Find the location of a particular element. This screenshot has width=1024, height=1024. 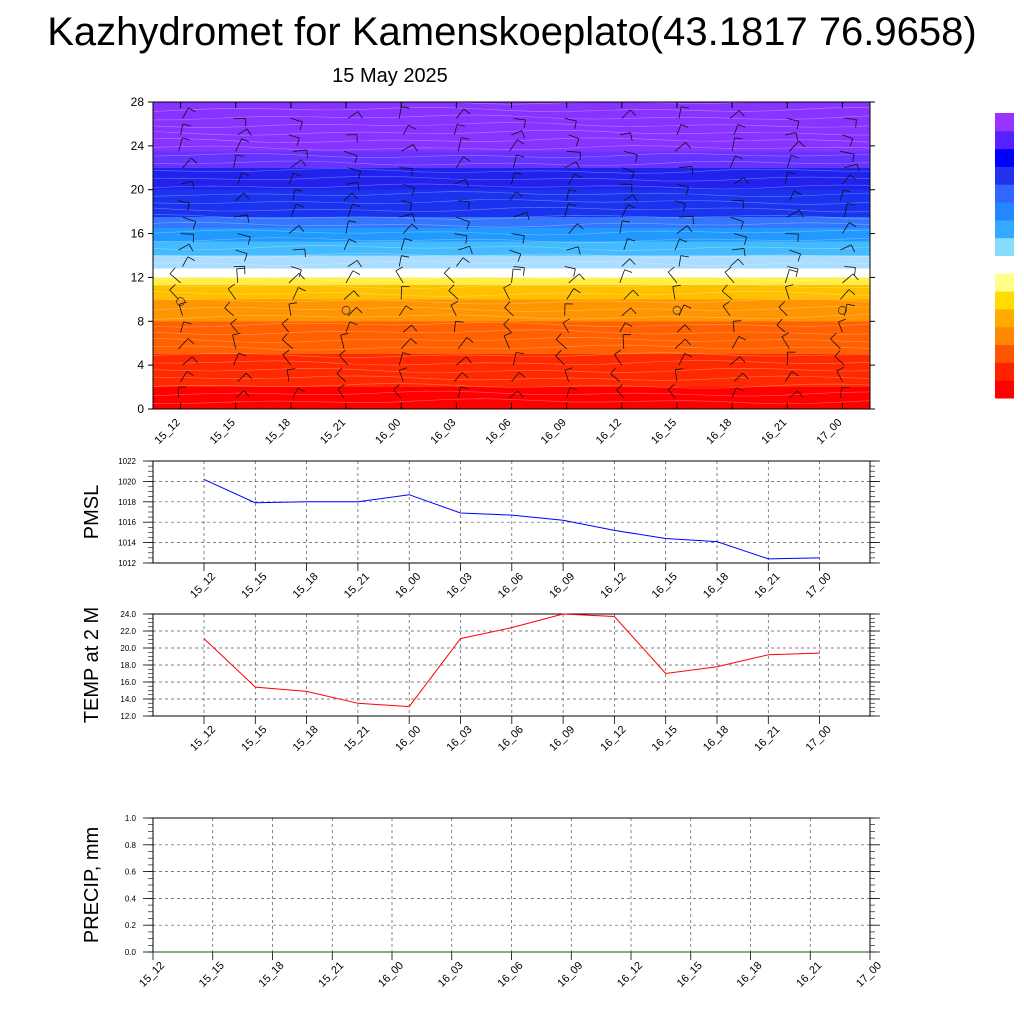

x-tick-label: 16_09 is located at coordinates (562, 586).